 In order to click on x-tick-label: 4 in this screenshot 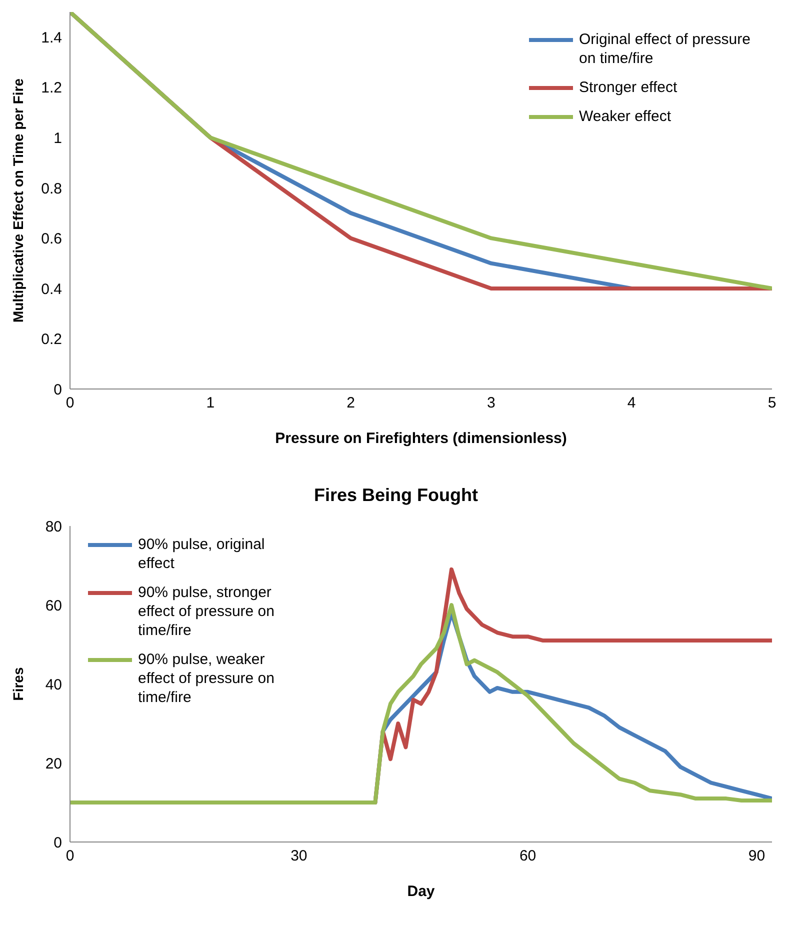, I will do `click(631, 403)`.